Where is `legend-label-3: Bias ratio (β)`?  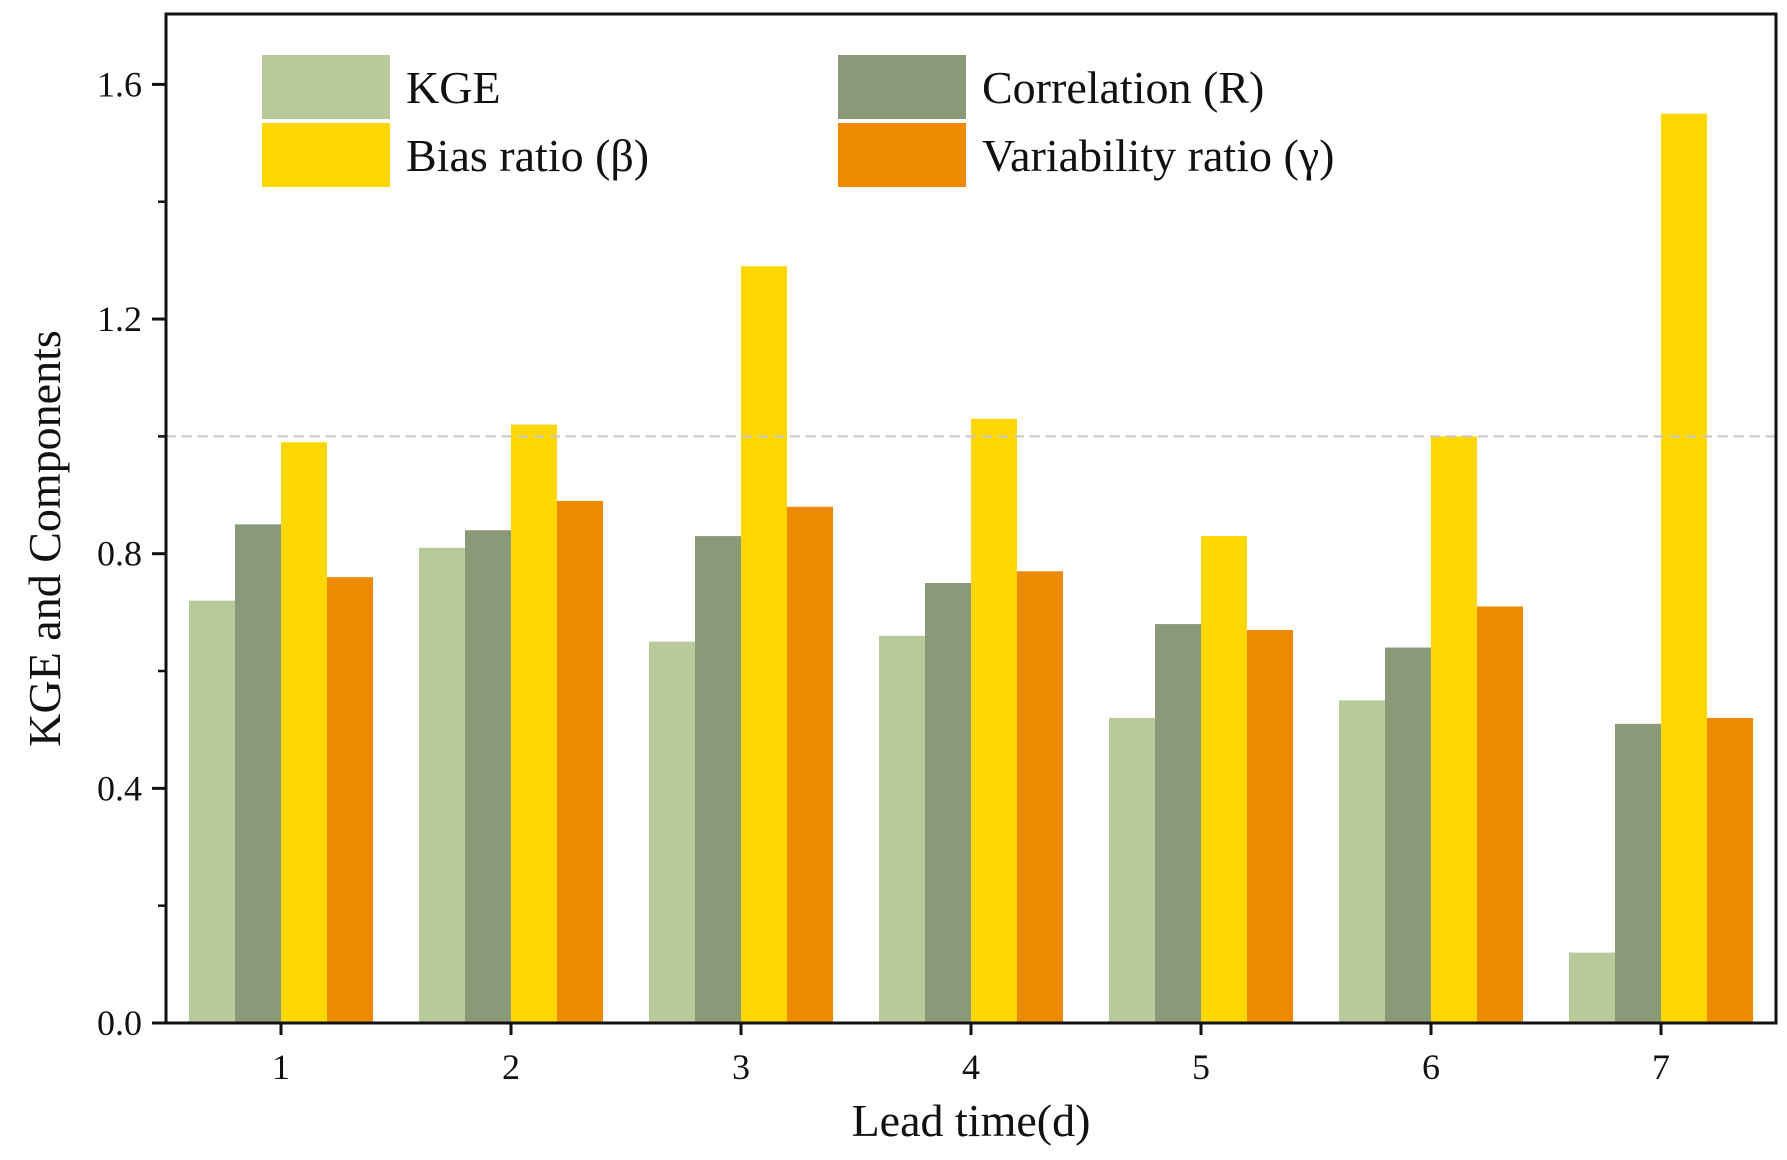
legend-label-3: Bias ratio (β) is located at coordinates (527, 155).